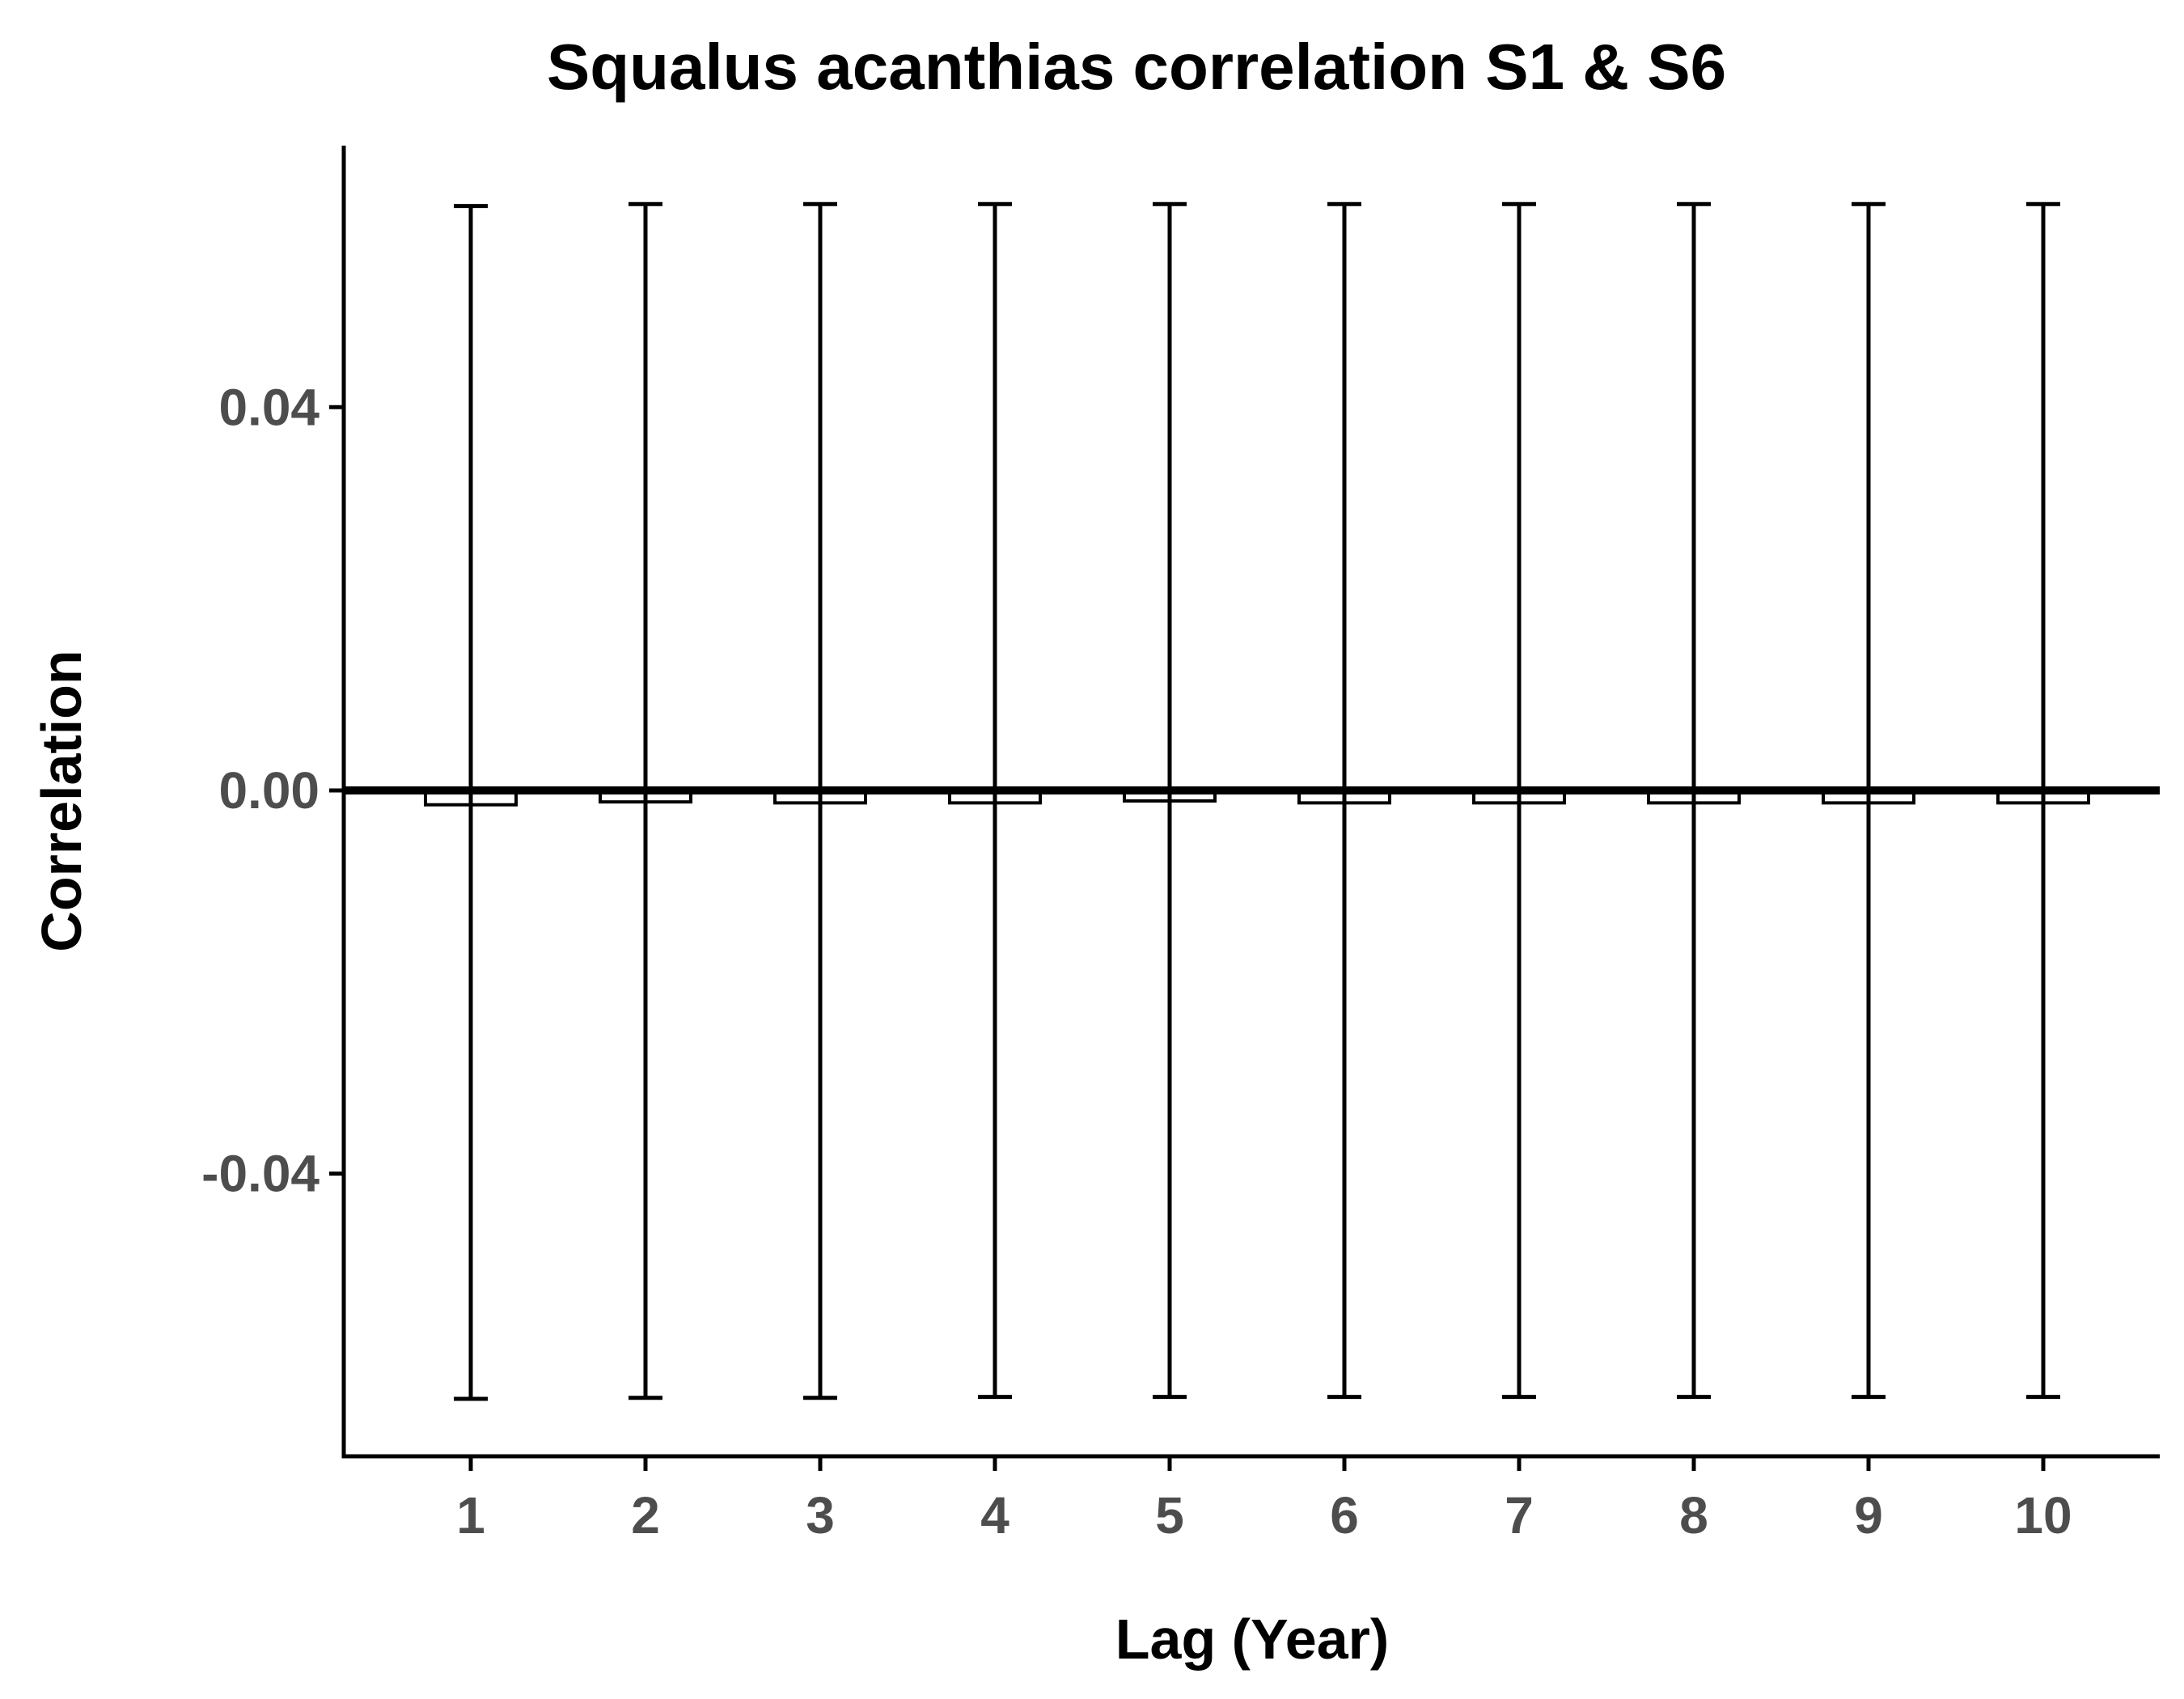 Image resolution: width=2184 pixels, height=1699 pixels. I want to click on x-tick-label-5: 5, so click(1169, 1515).